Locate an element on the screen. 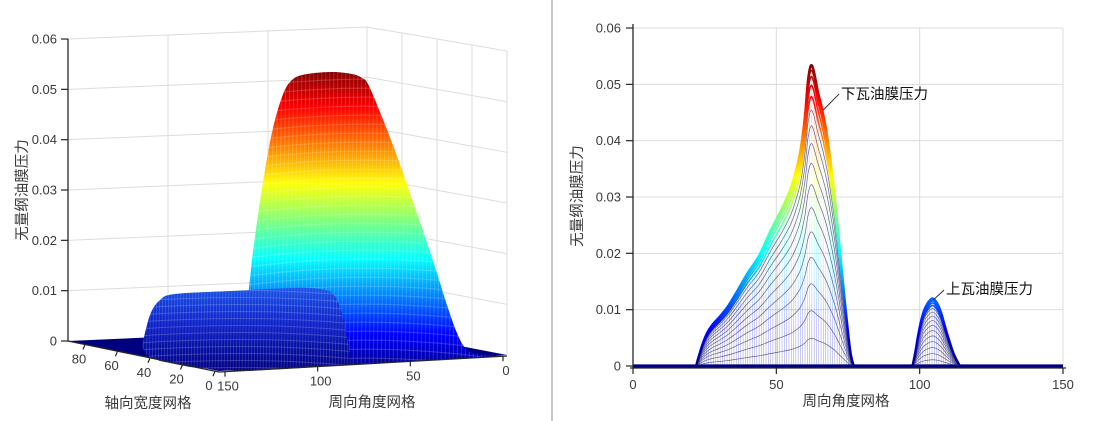 The image size is (1103, 421). z-tick-label: 0.04 is located at coordinates (44, 139).